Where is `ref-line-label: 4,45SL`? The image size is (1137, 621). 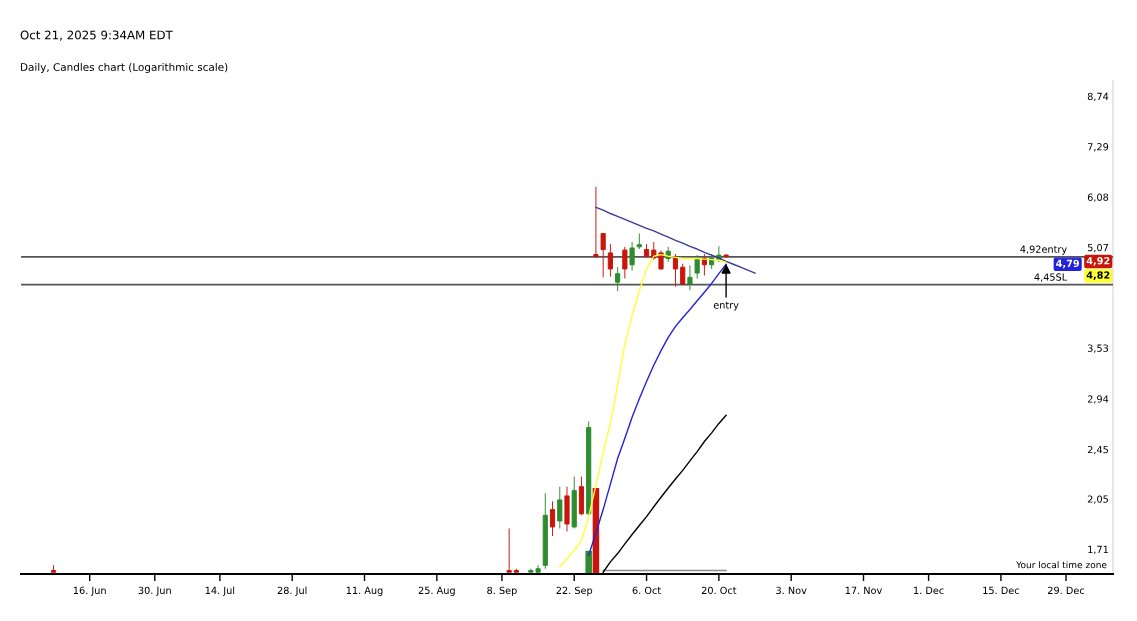 ref-line-label: 4,45SL is located at coordinates (1051, 277).